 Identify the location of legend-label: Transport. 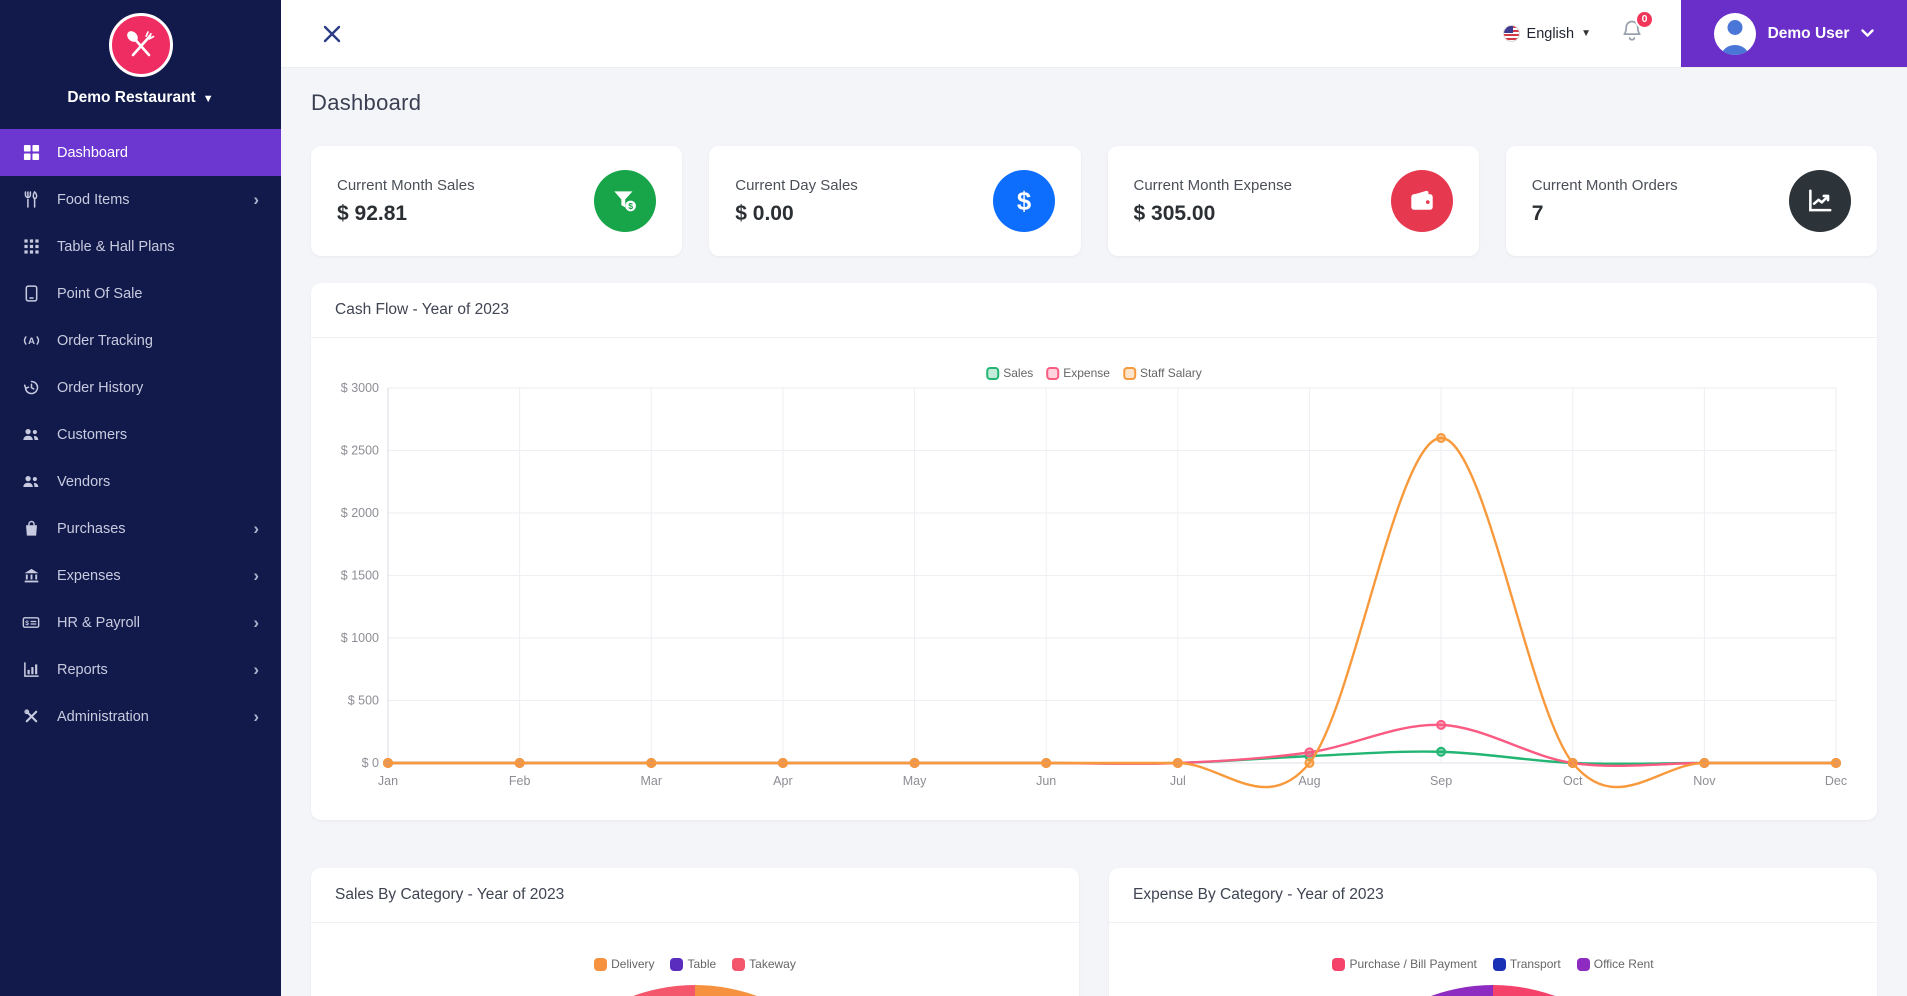
(1535, 964).